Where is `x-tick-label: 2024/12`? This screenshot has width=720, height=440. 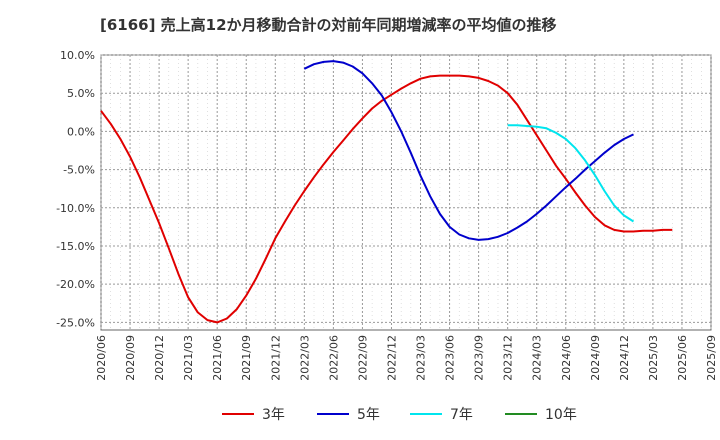 x-tick-label: 2024/12 is located at coordinates (624, 358).